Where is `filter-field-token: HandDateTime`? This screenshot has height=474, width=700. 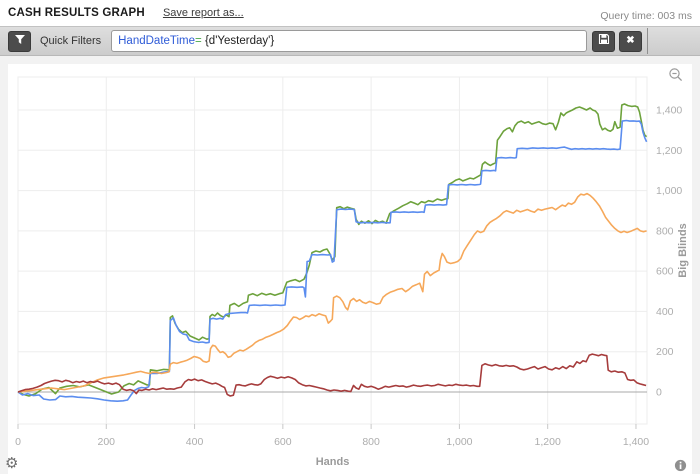 filter-field-token: HandDateTime is located at coordinates (157, 41).